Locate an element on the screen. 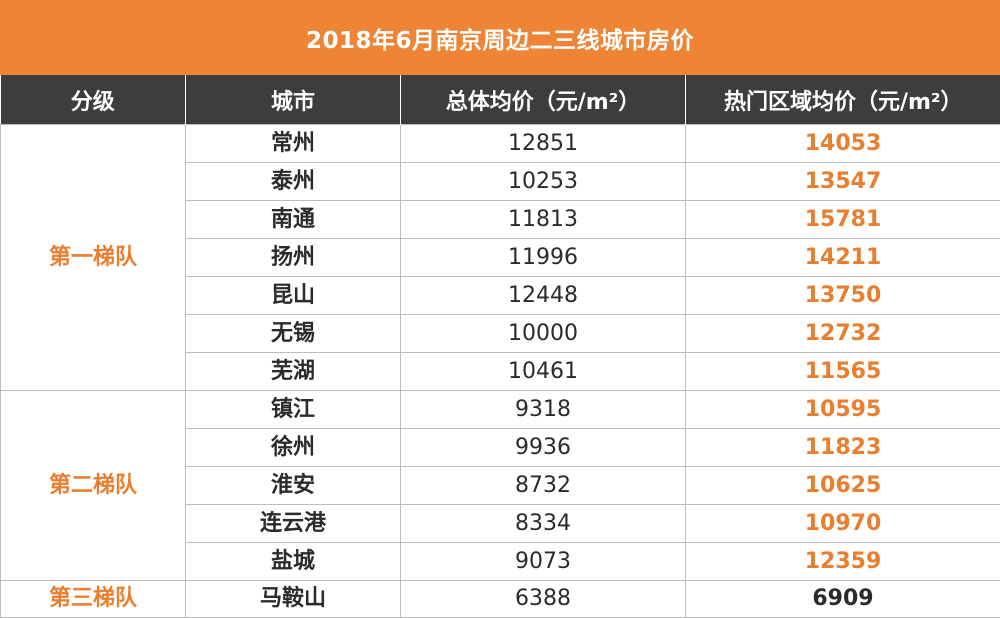 This screenshot has height=618, width=1000. hot-price-cell: 13750 is located at coordinates (843, 296).